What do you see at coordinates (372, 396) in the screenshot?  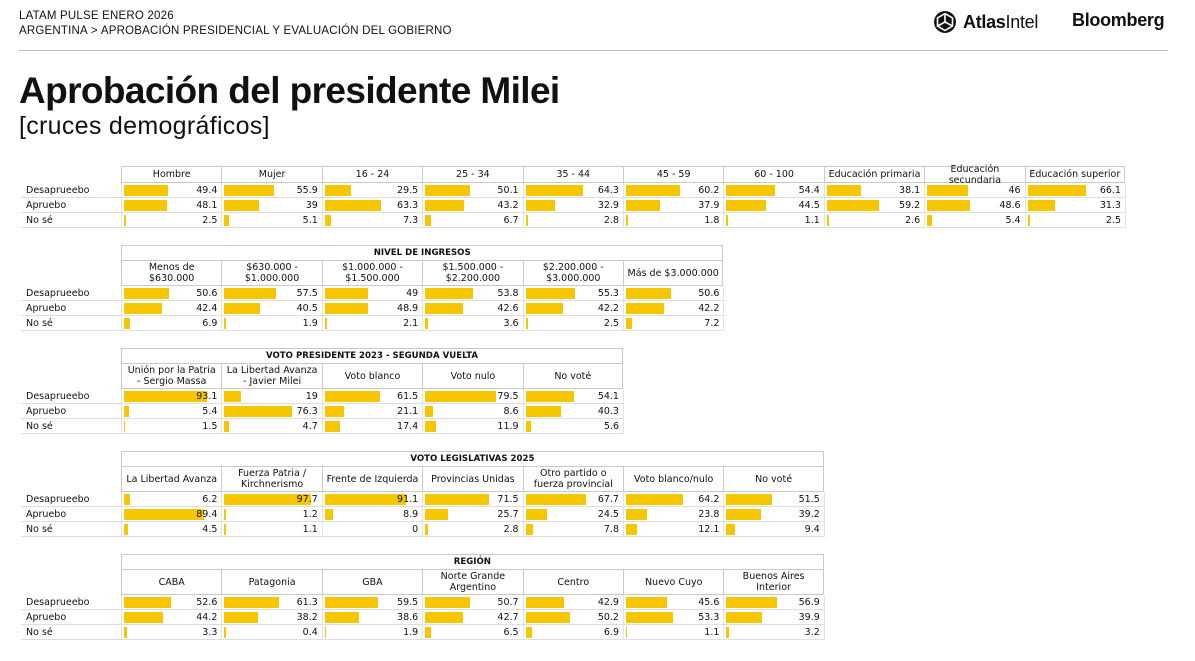 I see `data-cell: 61.5` at bounding box center [372, 396].